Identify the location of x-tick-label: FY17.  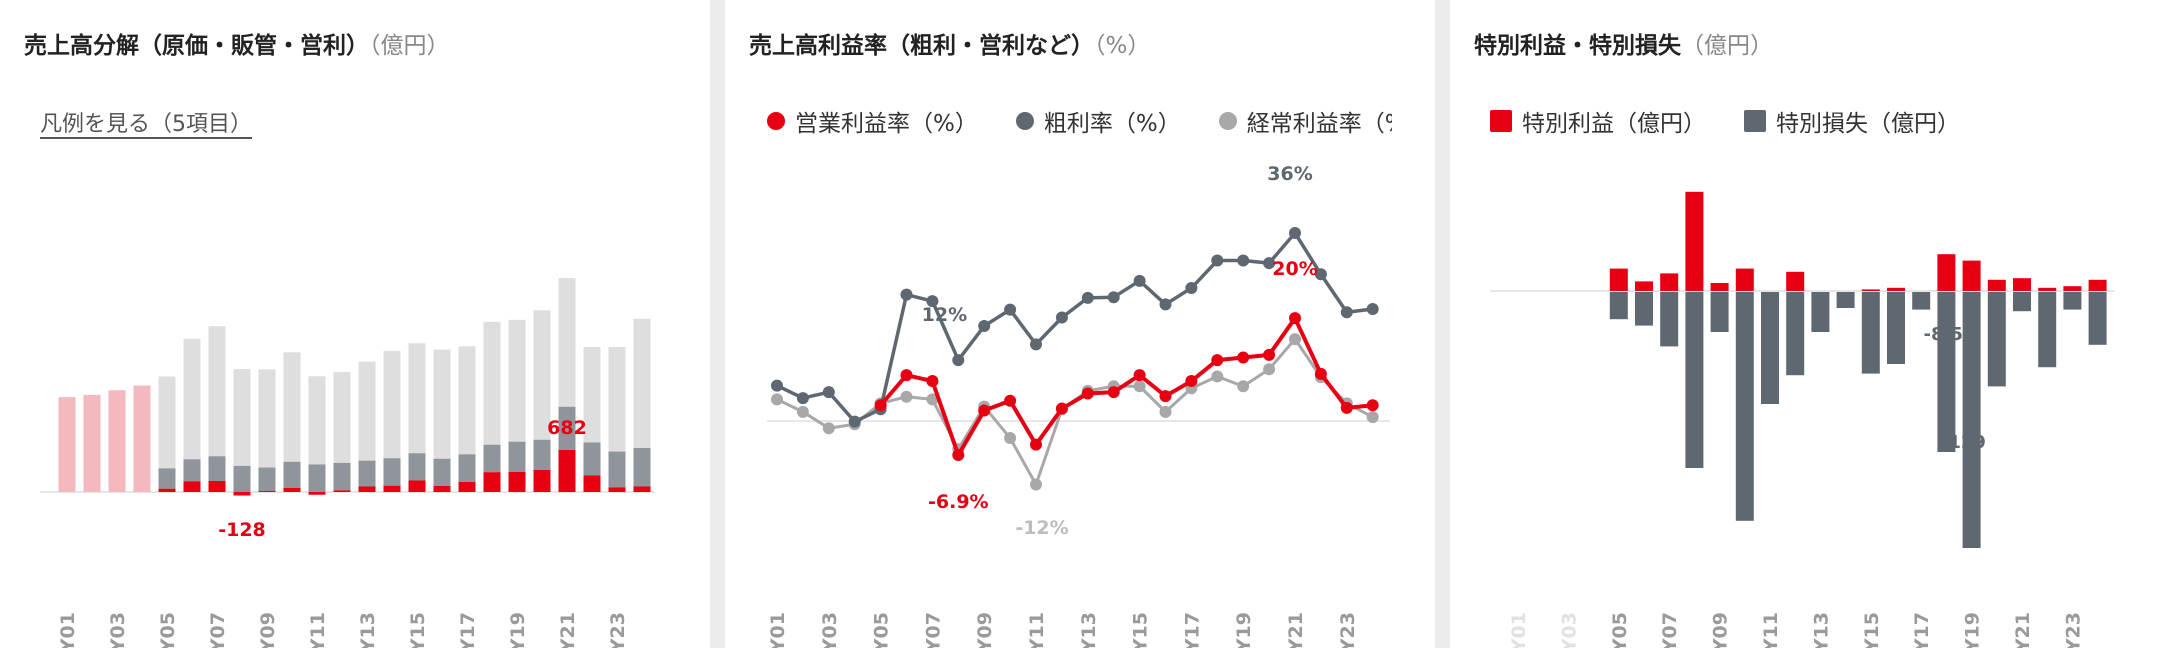
(468, 630).